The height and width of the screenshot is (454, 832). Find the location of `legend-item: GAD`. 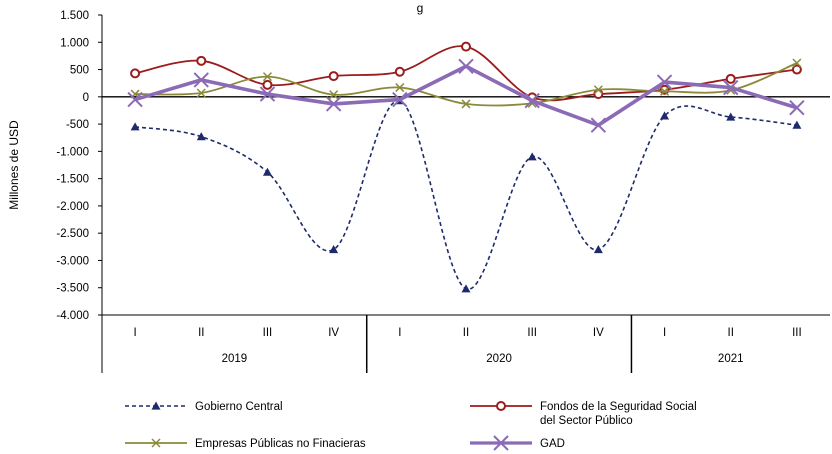

legend-item: GAD is located at coordinates (517, 443).